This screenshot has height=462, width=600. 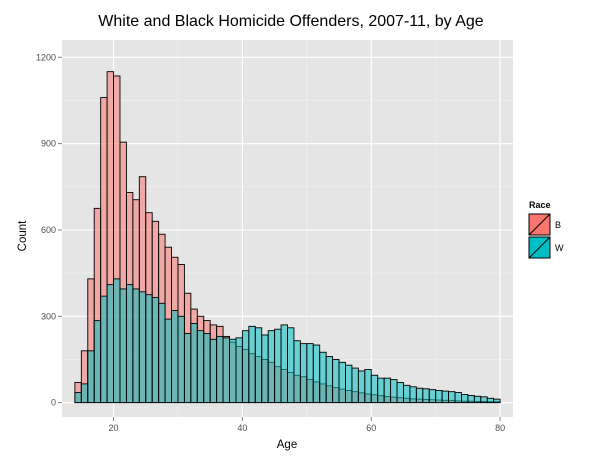 What do you see at coordinates (559, 248) in the screenshot?
I see `legend-label-w: W` at bounding box center [559, 248].